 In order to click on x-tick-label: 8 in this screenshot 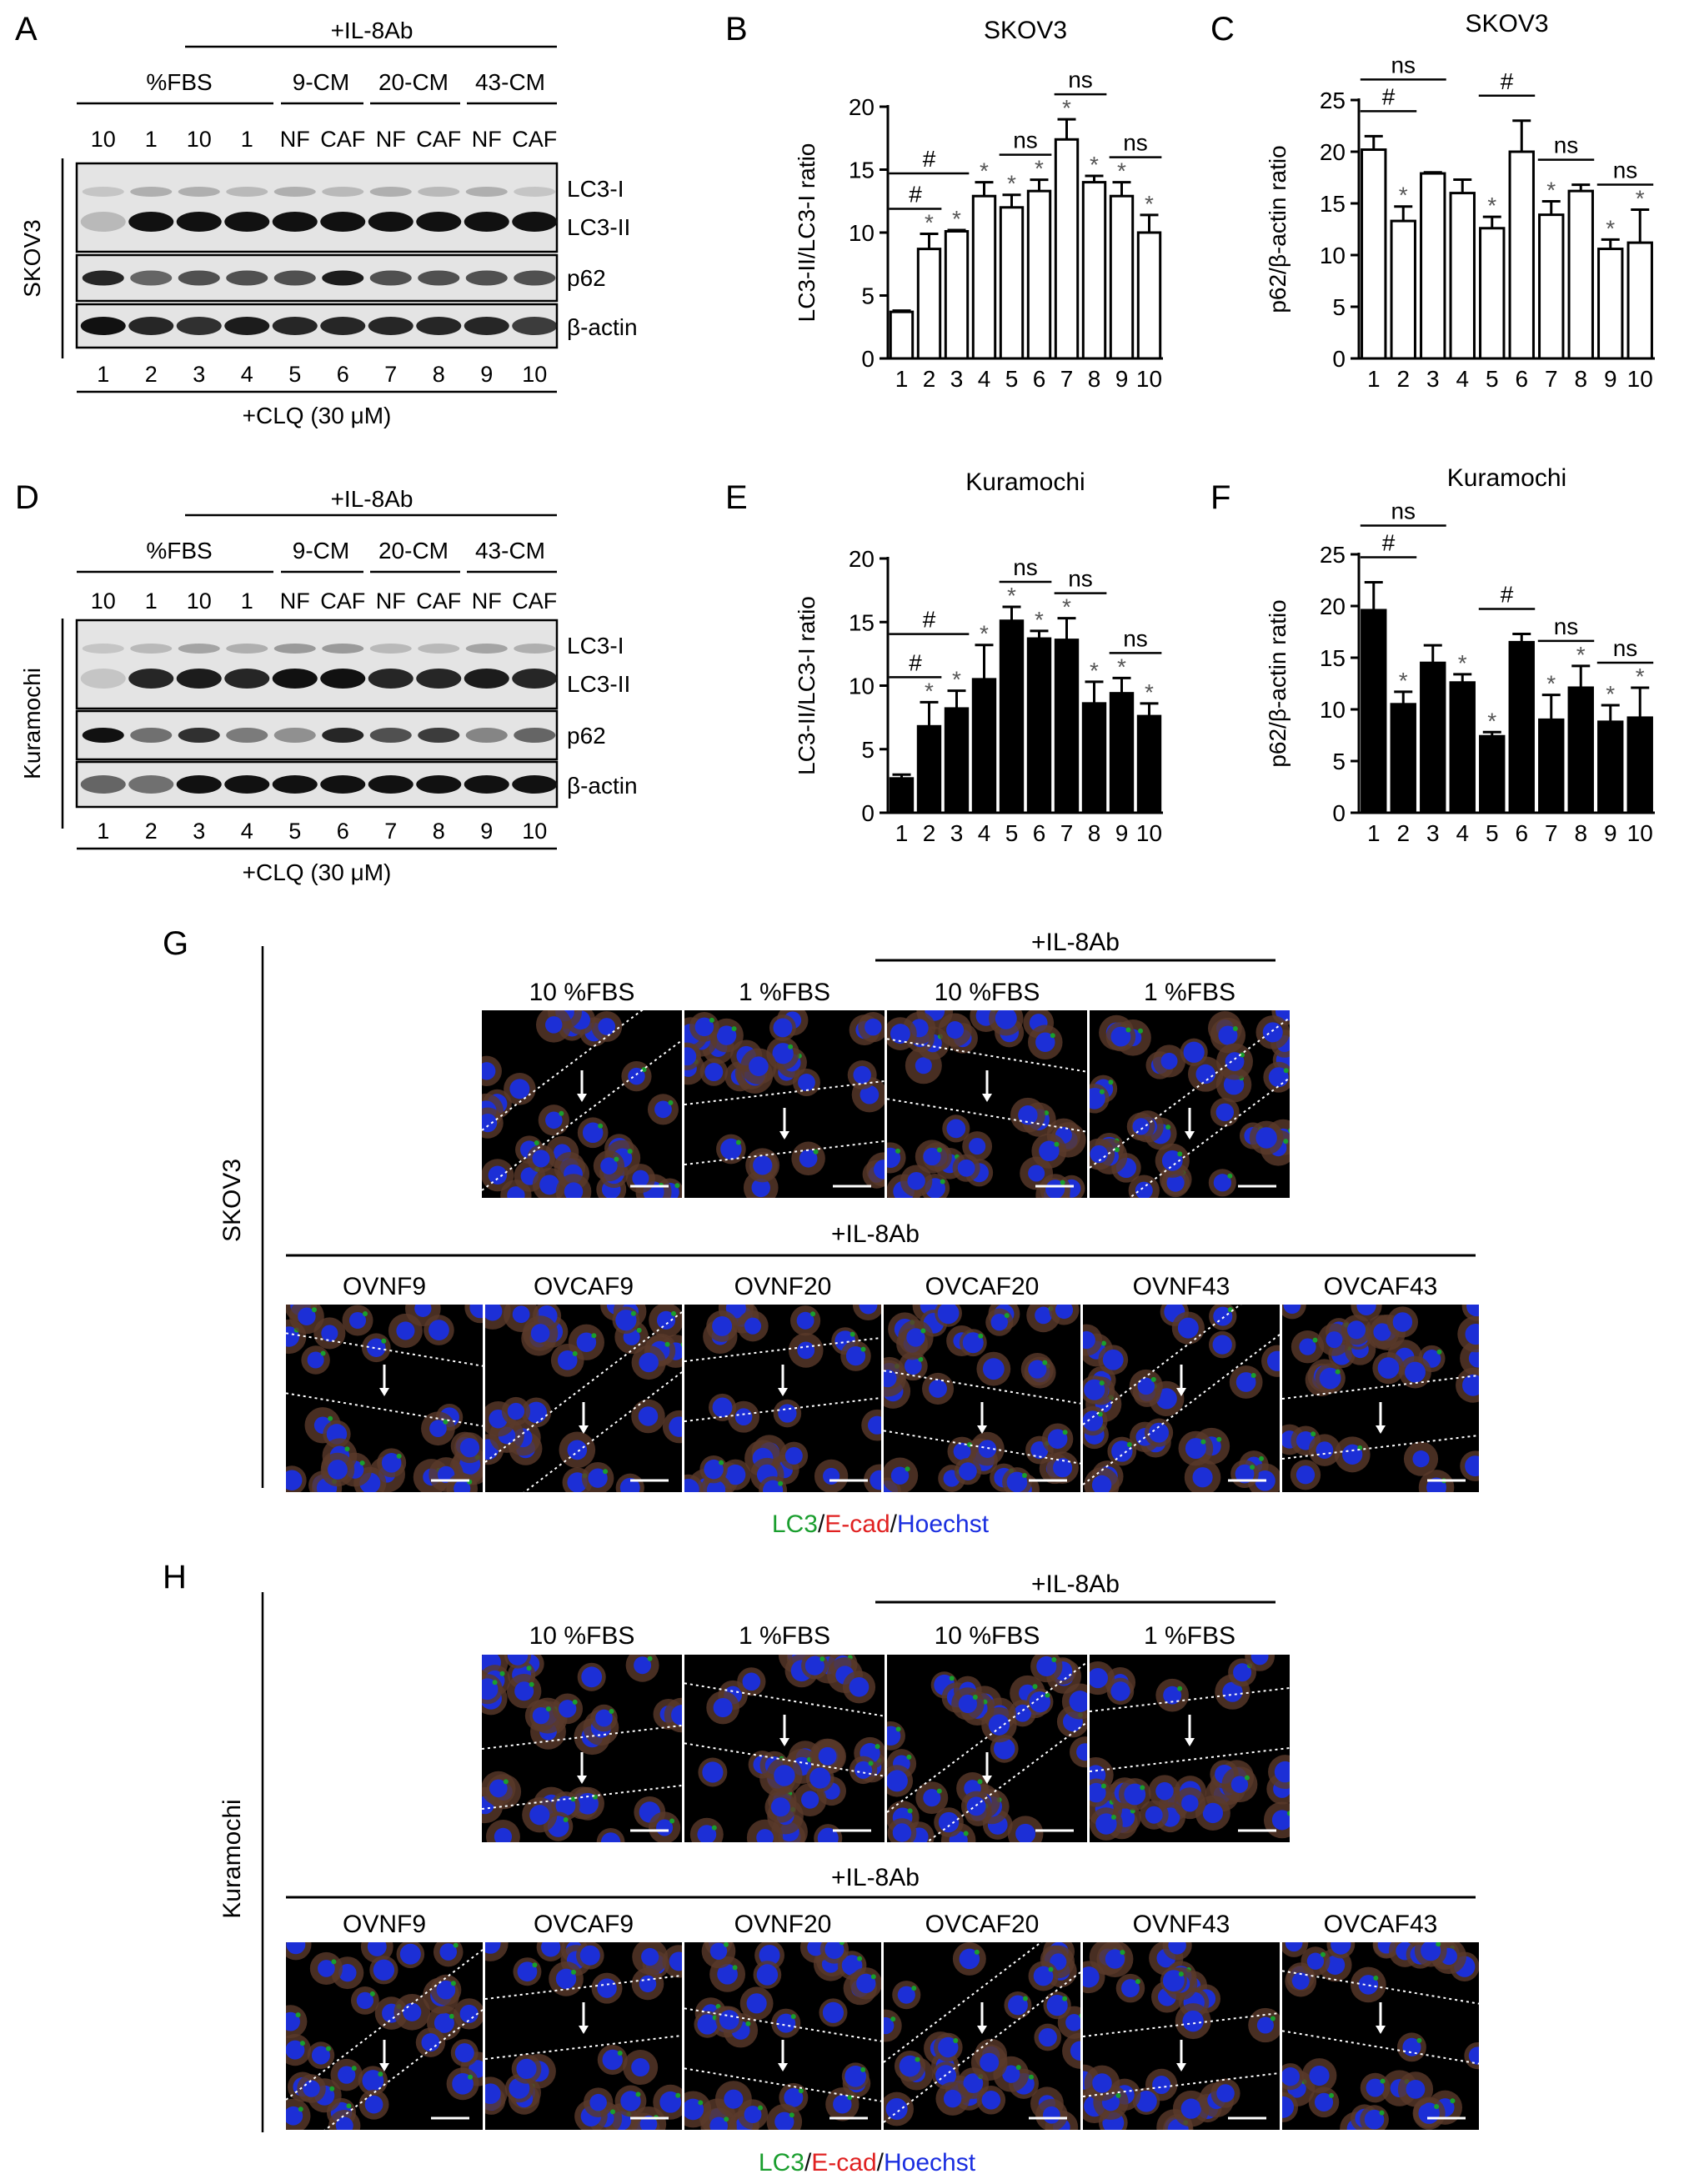, I will do `click(1580, 833)`.